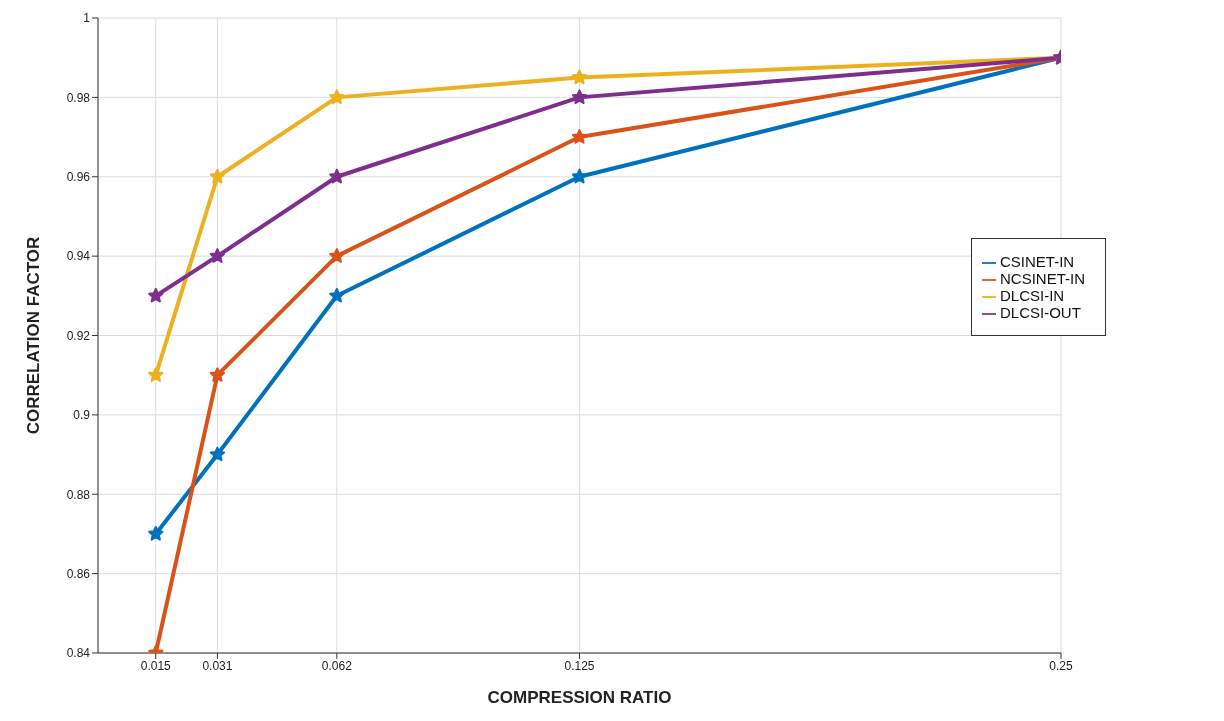  What do you see at coordinates (78, 177) in the screenshot?
I see `y-tick-label: 0.96` at bounding box center [78, 177].